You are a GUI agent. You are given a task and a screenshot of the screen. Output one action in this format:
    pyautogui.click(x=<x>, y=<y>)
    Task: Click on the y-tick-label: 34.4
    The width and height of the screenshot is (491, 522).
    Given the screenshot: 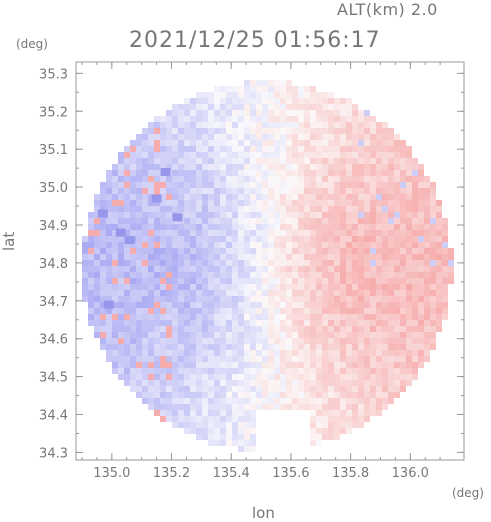 What is the action you would take?
    pyautogui.click(x=53, y=416)
    